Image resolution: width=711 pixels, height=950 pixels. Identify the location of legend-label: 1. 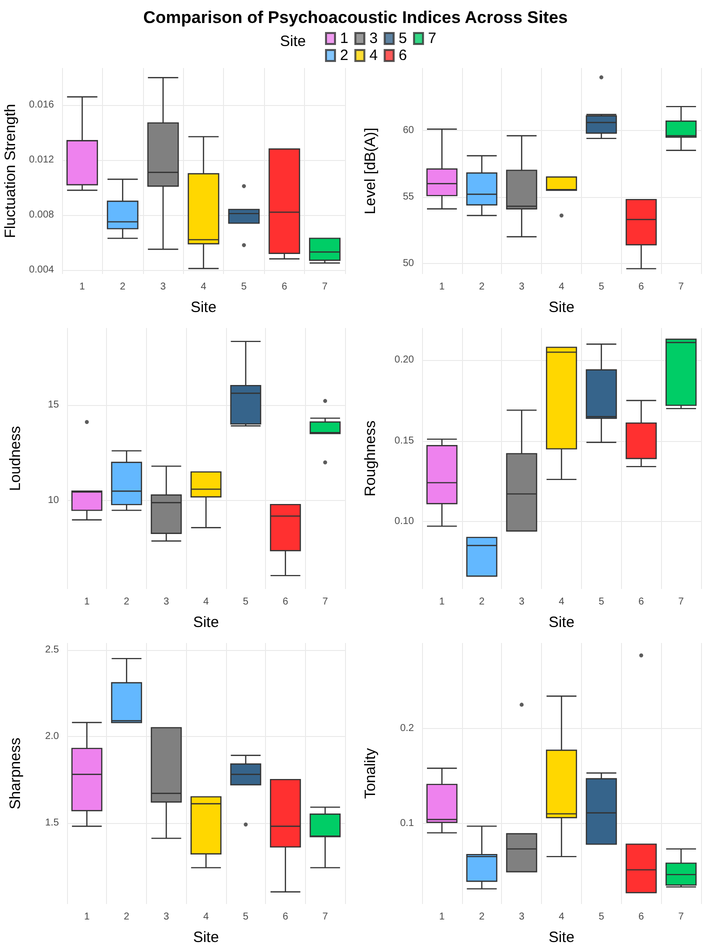
(344, 38).